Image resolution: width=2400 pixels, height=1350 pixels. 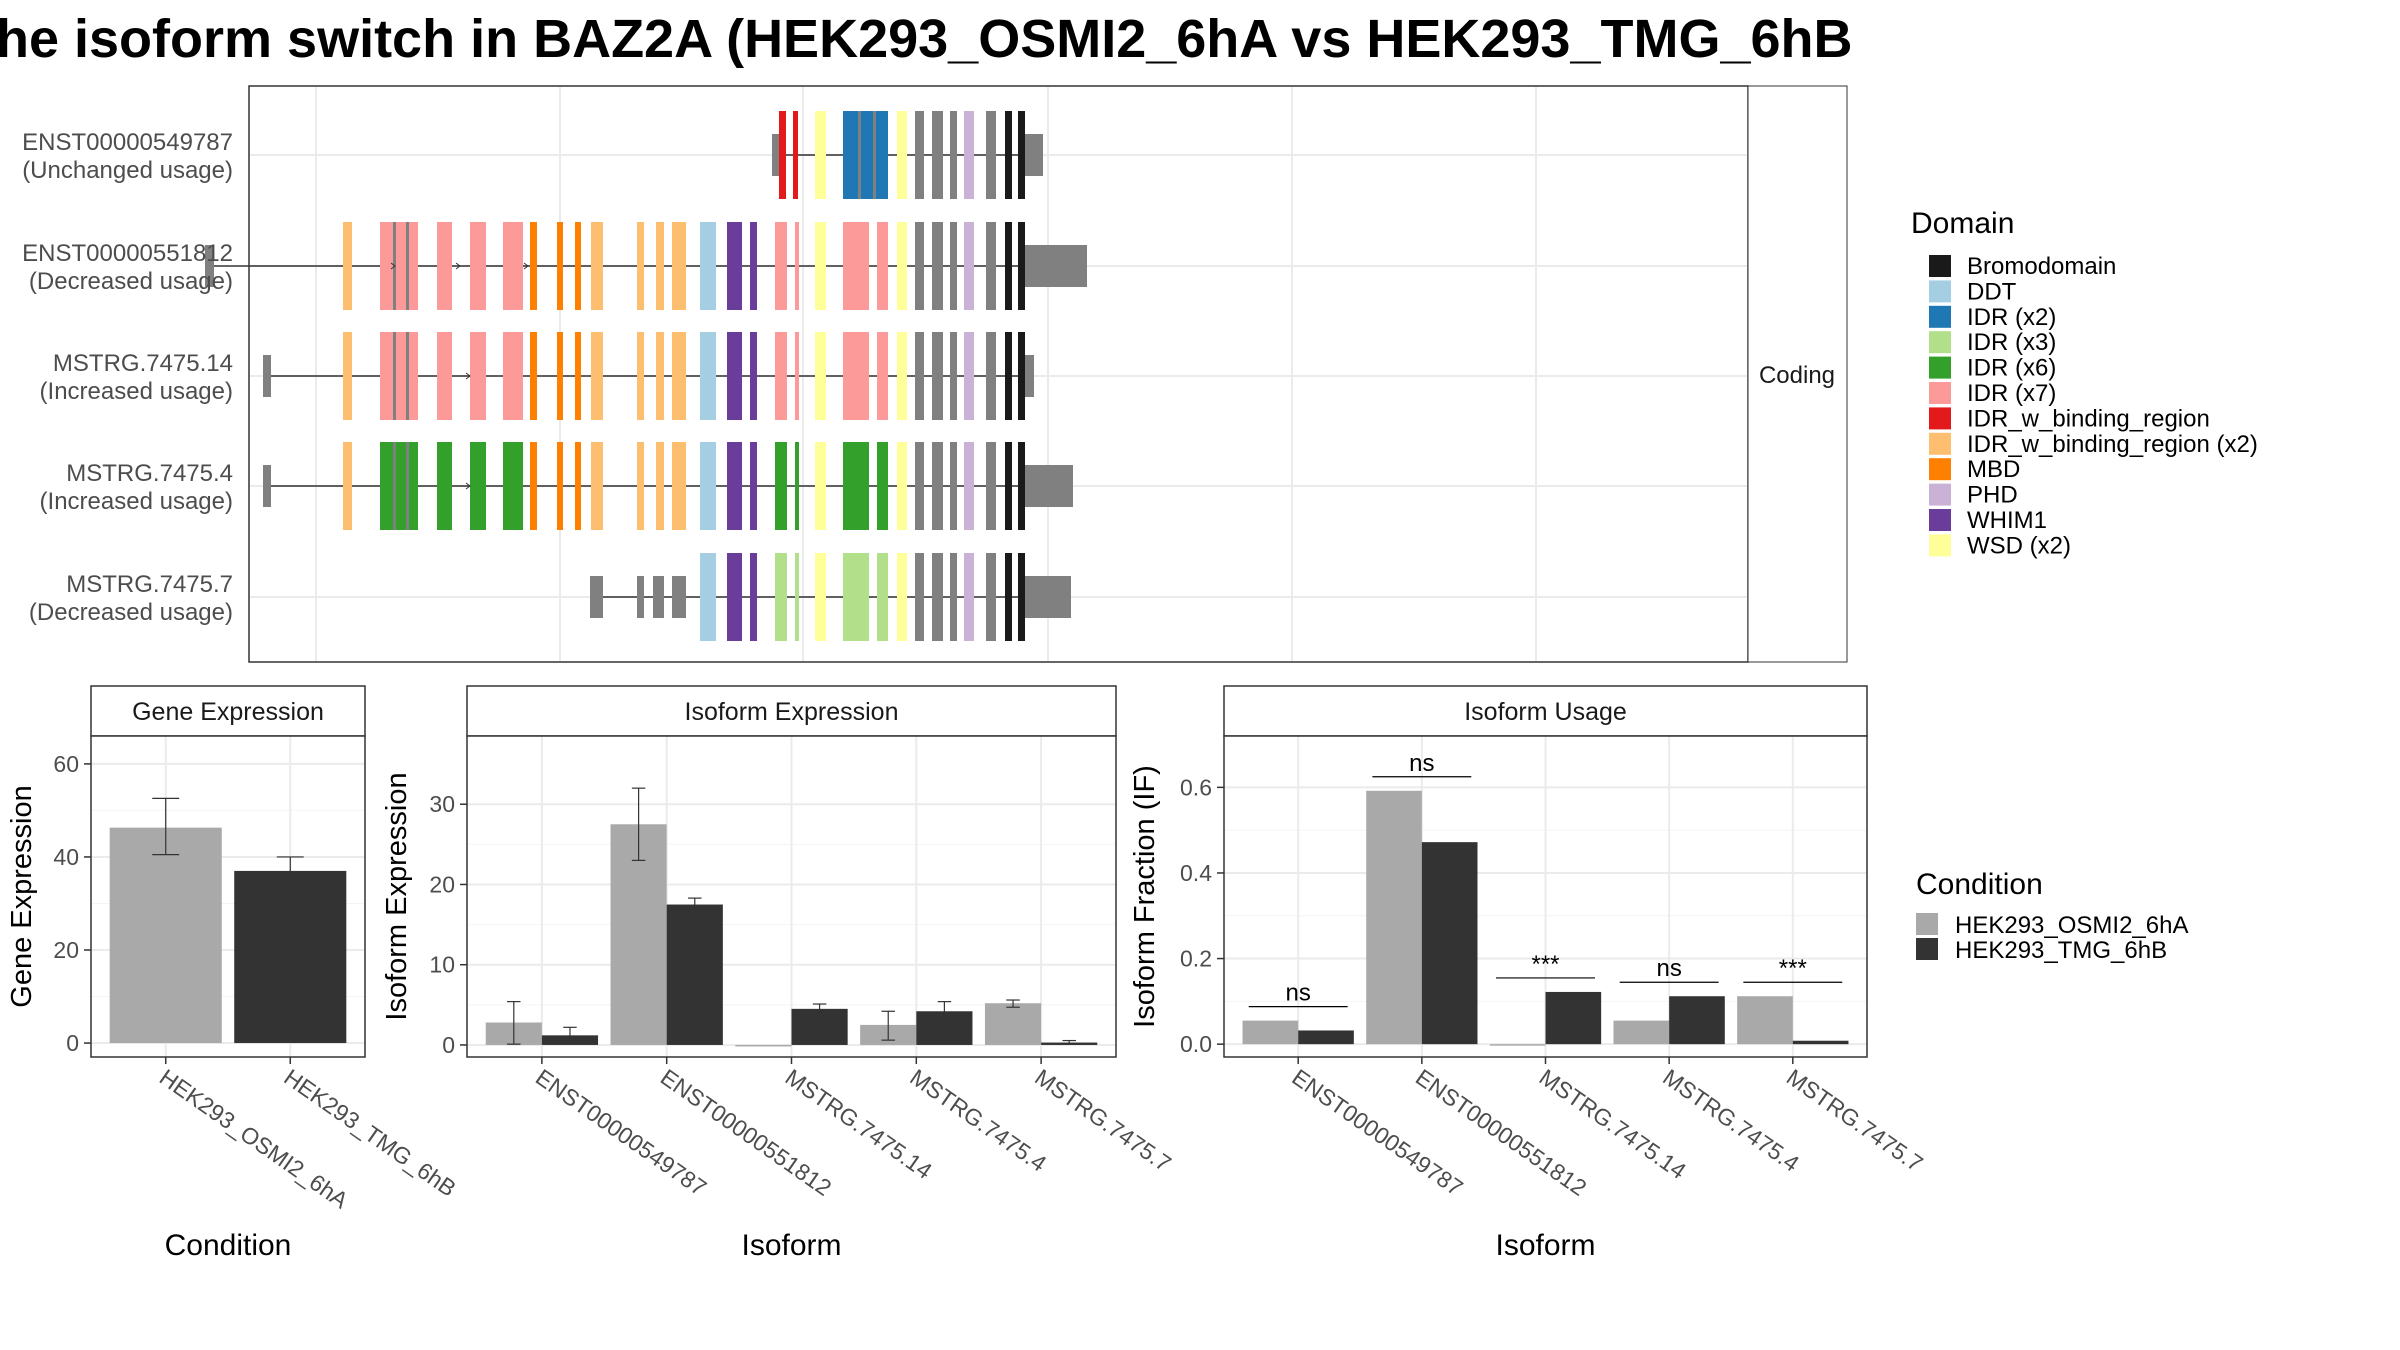 I want to click on y-axis-title: Gene Expression, so click(x=22, y=896).